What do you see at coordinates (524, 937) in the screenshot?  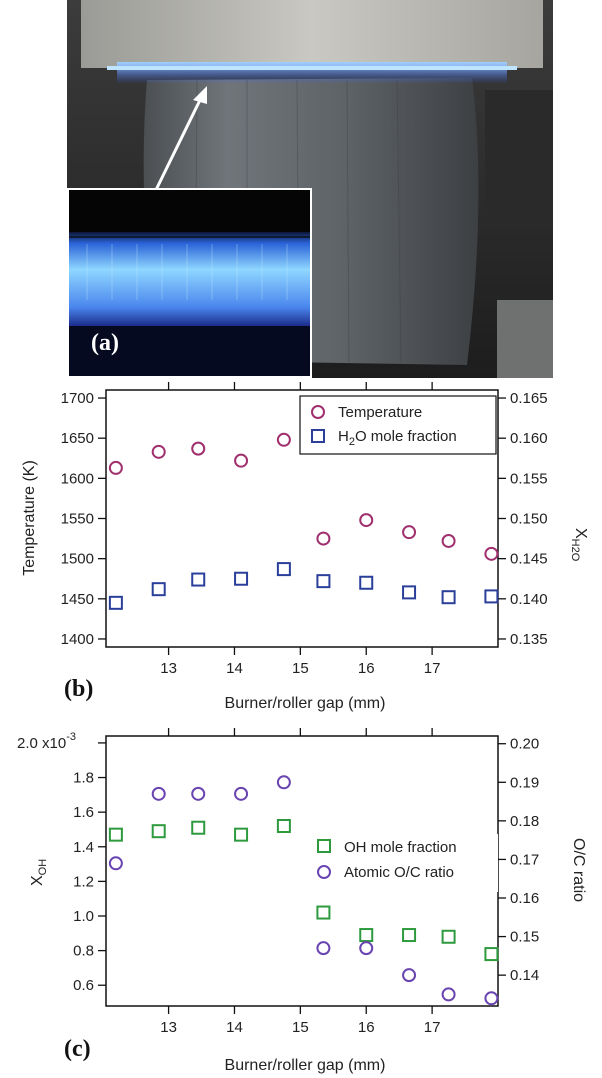 I see `y-right-tick-label: 0.15` at bounding box center [524, 937].